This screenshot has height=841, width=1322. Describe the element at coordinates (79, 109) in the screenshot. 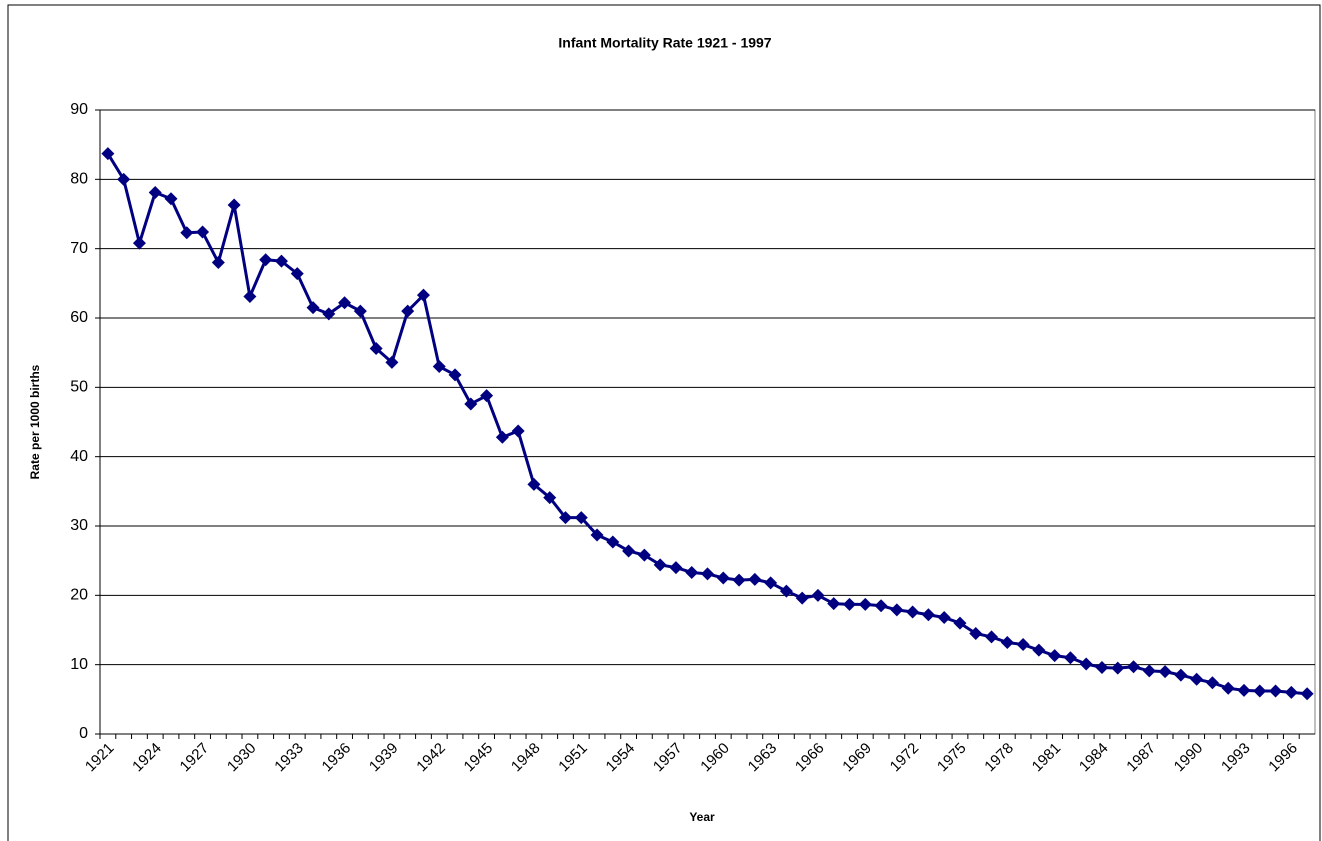

I see `y-tick-label: 90` at that location.